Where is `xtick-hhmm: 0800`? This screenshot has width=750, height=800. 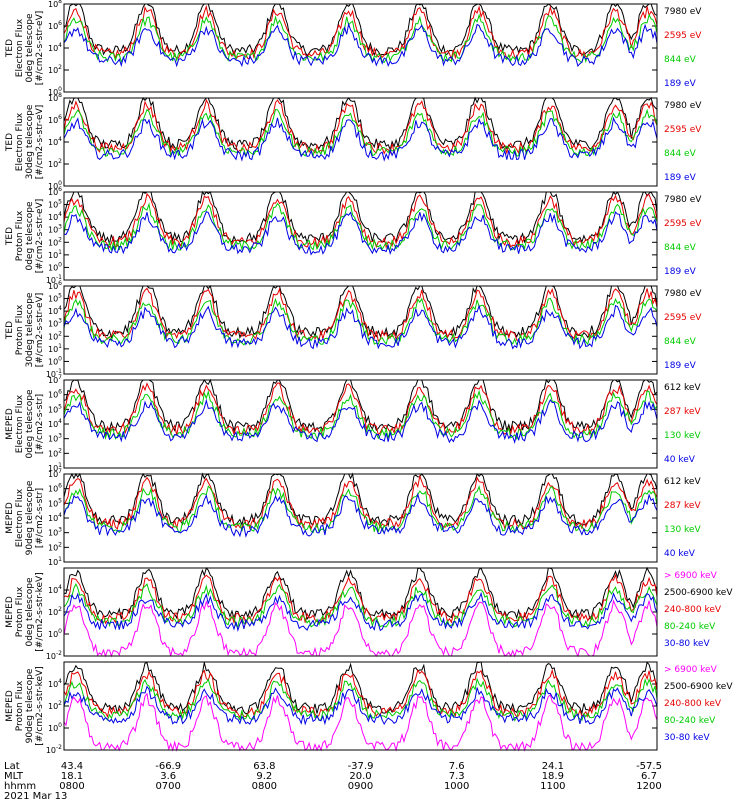 xtick-hhmm: 0800 is located at coordinates (71, 786).